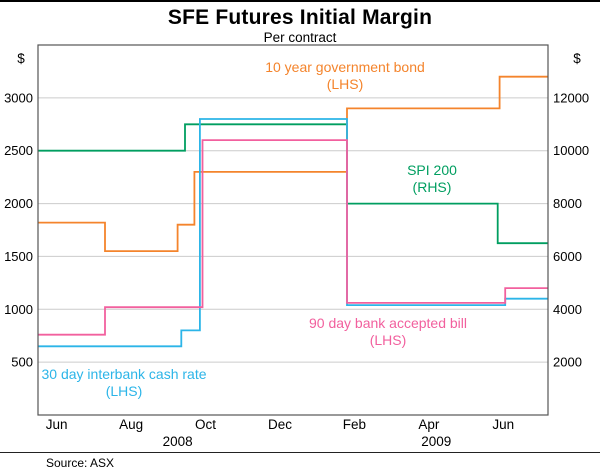  I want to click on annotation-10-year-government-bond: 10 year government bond, so click(345, 67).